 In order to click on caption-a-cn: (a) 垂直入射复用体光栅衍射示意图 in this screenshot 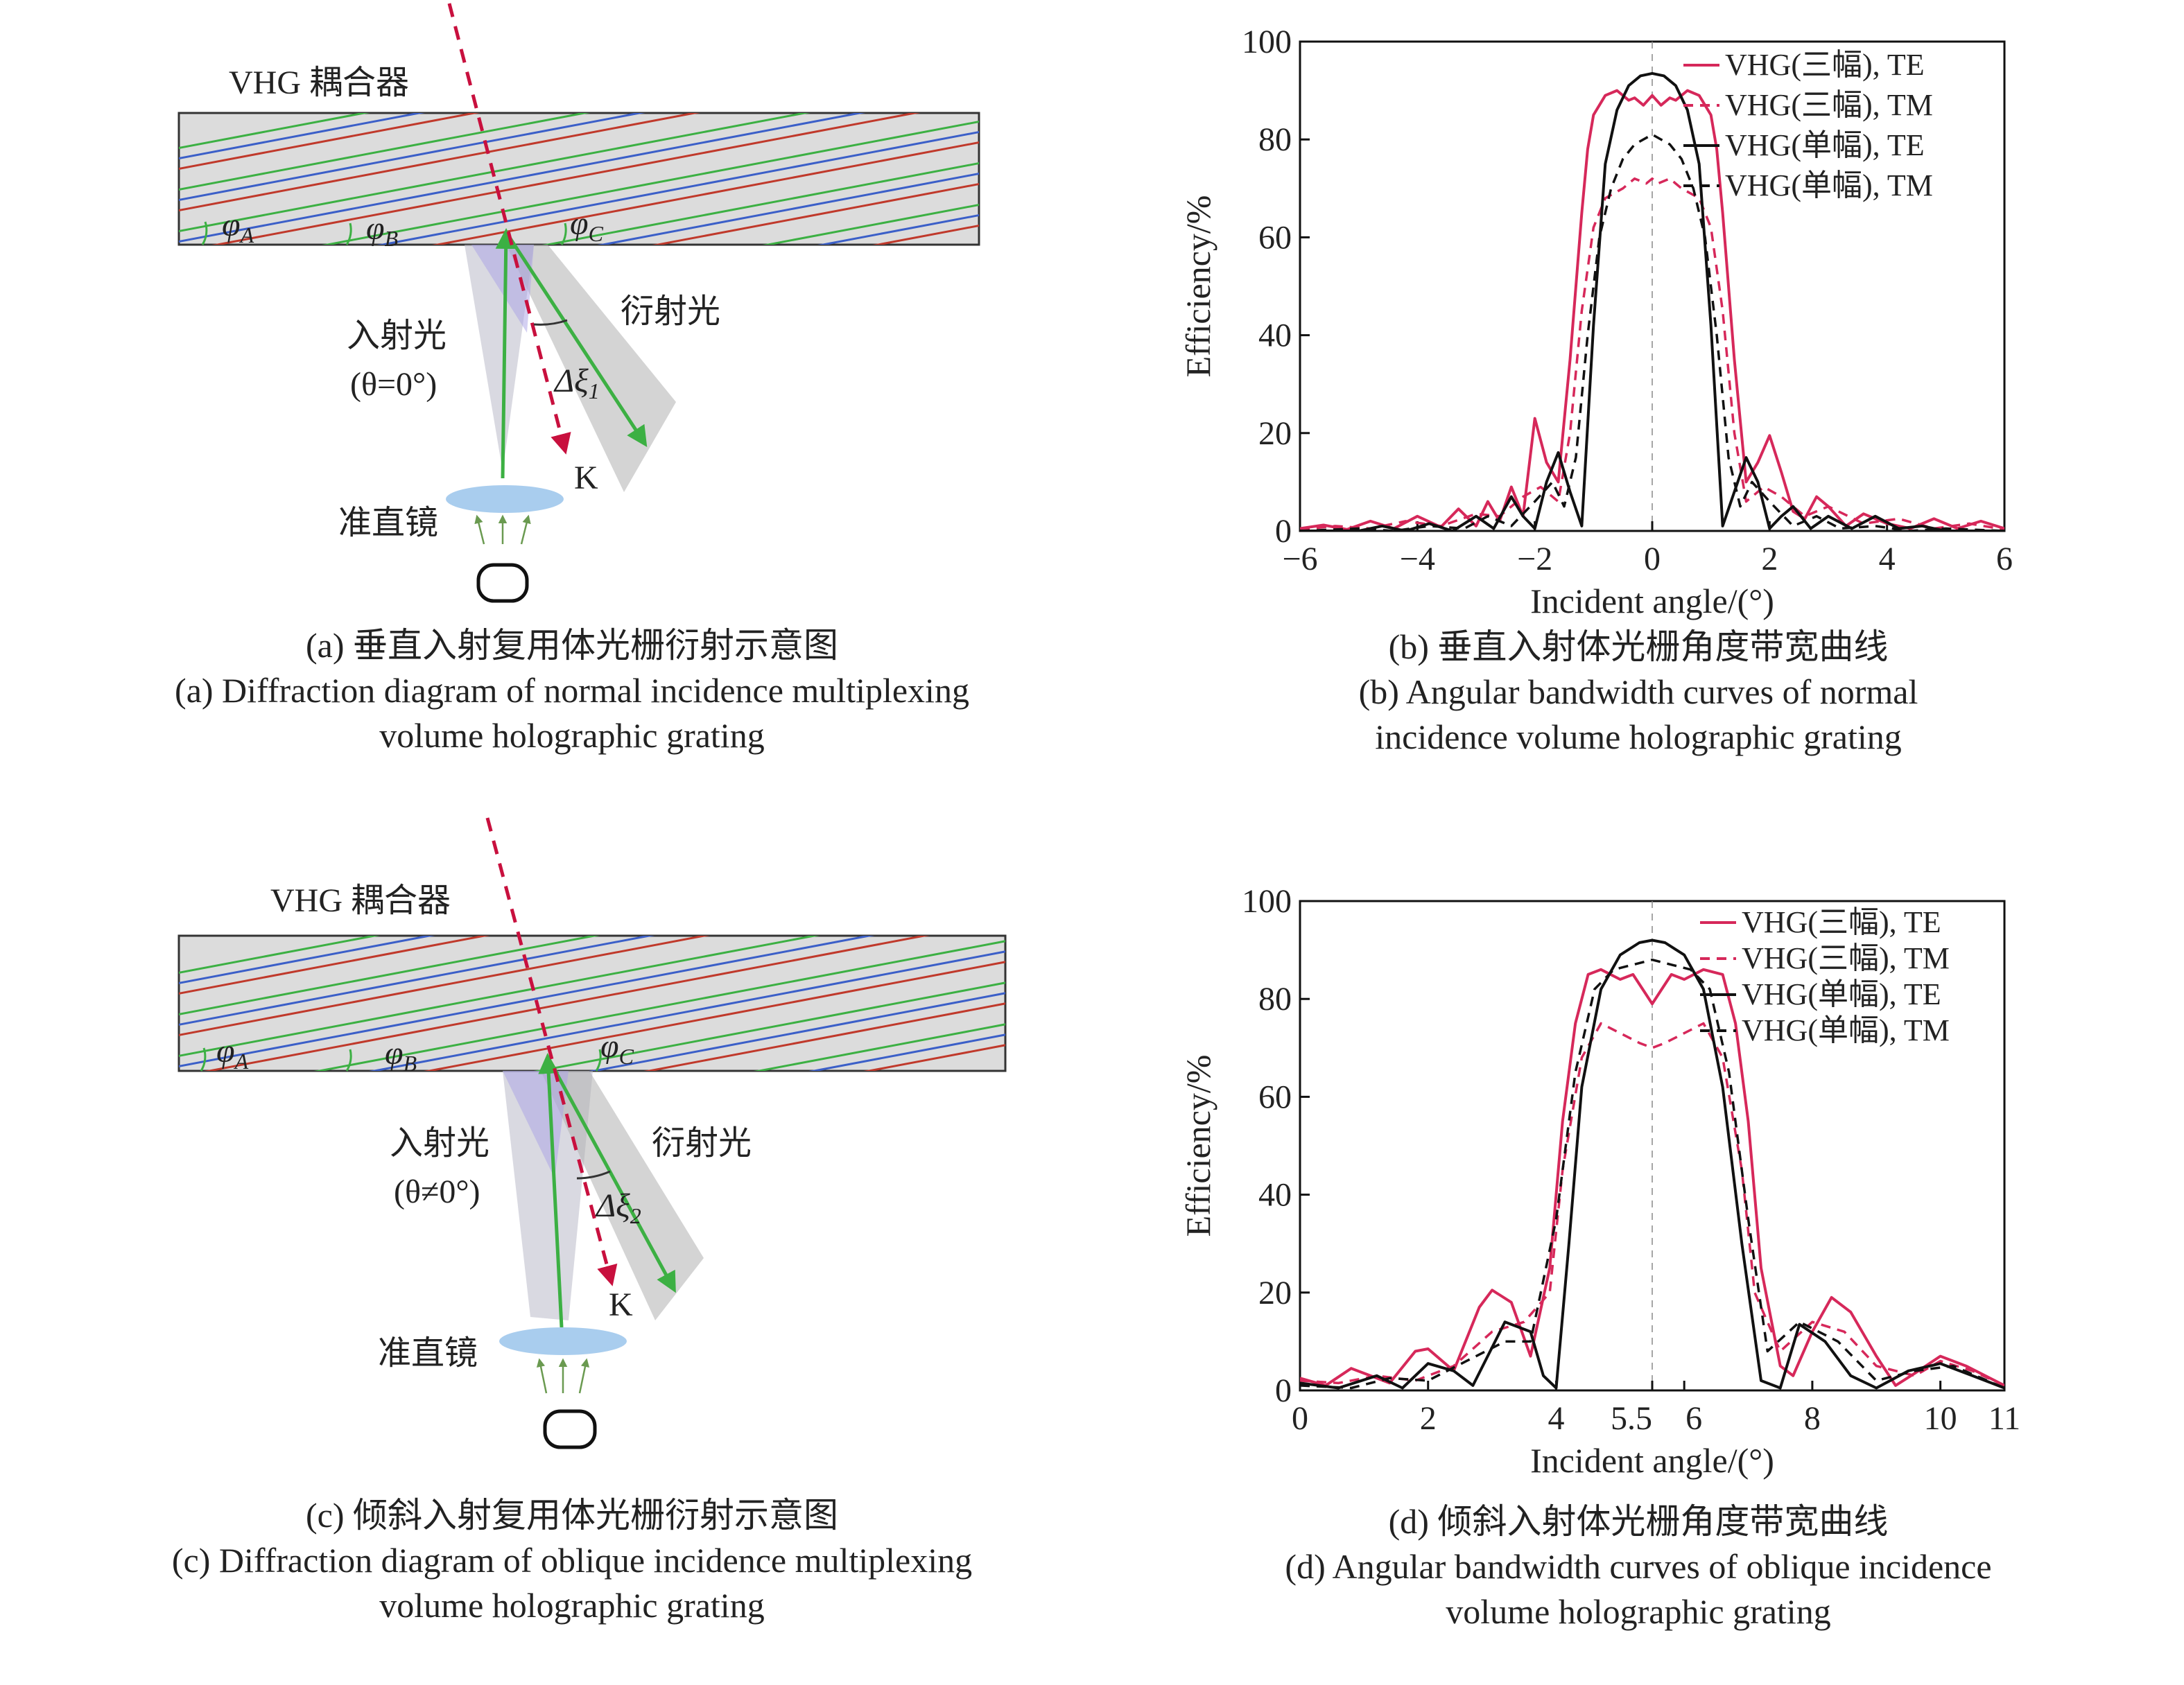, I will do `click(572, 646)`.